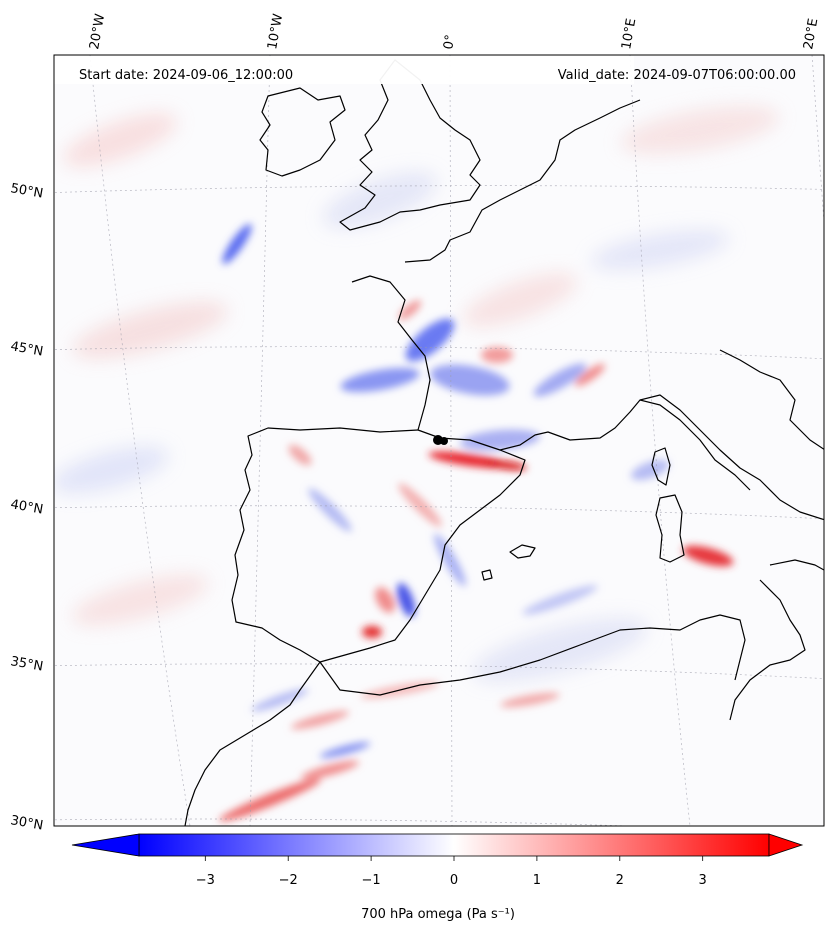 Image resolution: width=832 pixels, height=936 pixels. I want to click on valid-date-text: Valid_date: 2024-09-07T06:00:00.00, so click(677, 75).